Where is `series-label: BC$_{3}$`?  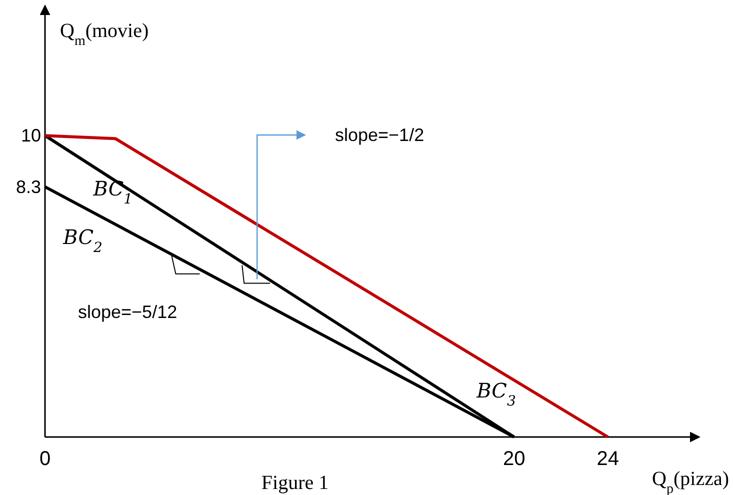
series-label: BC$_{3}$ is located at coordinates (496, 394).